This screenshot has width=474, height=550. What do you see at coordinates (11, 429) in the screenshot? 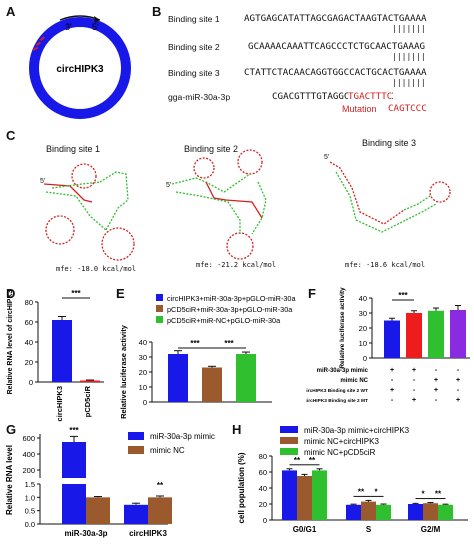
I see `panel-letter-g: G` at bounding box center [11, 429].